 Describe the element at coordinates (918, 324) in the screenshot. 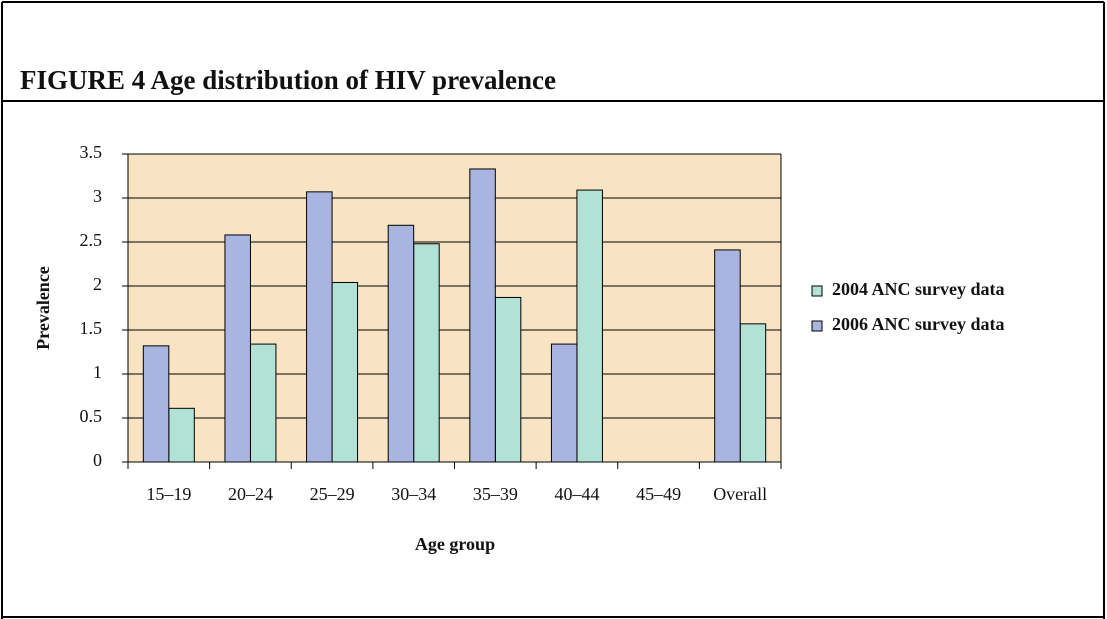

I see `legend-label: 2006 ANC survey data` at that location.